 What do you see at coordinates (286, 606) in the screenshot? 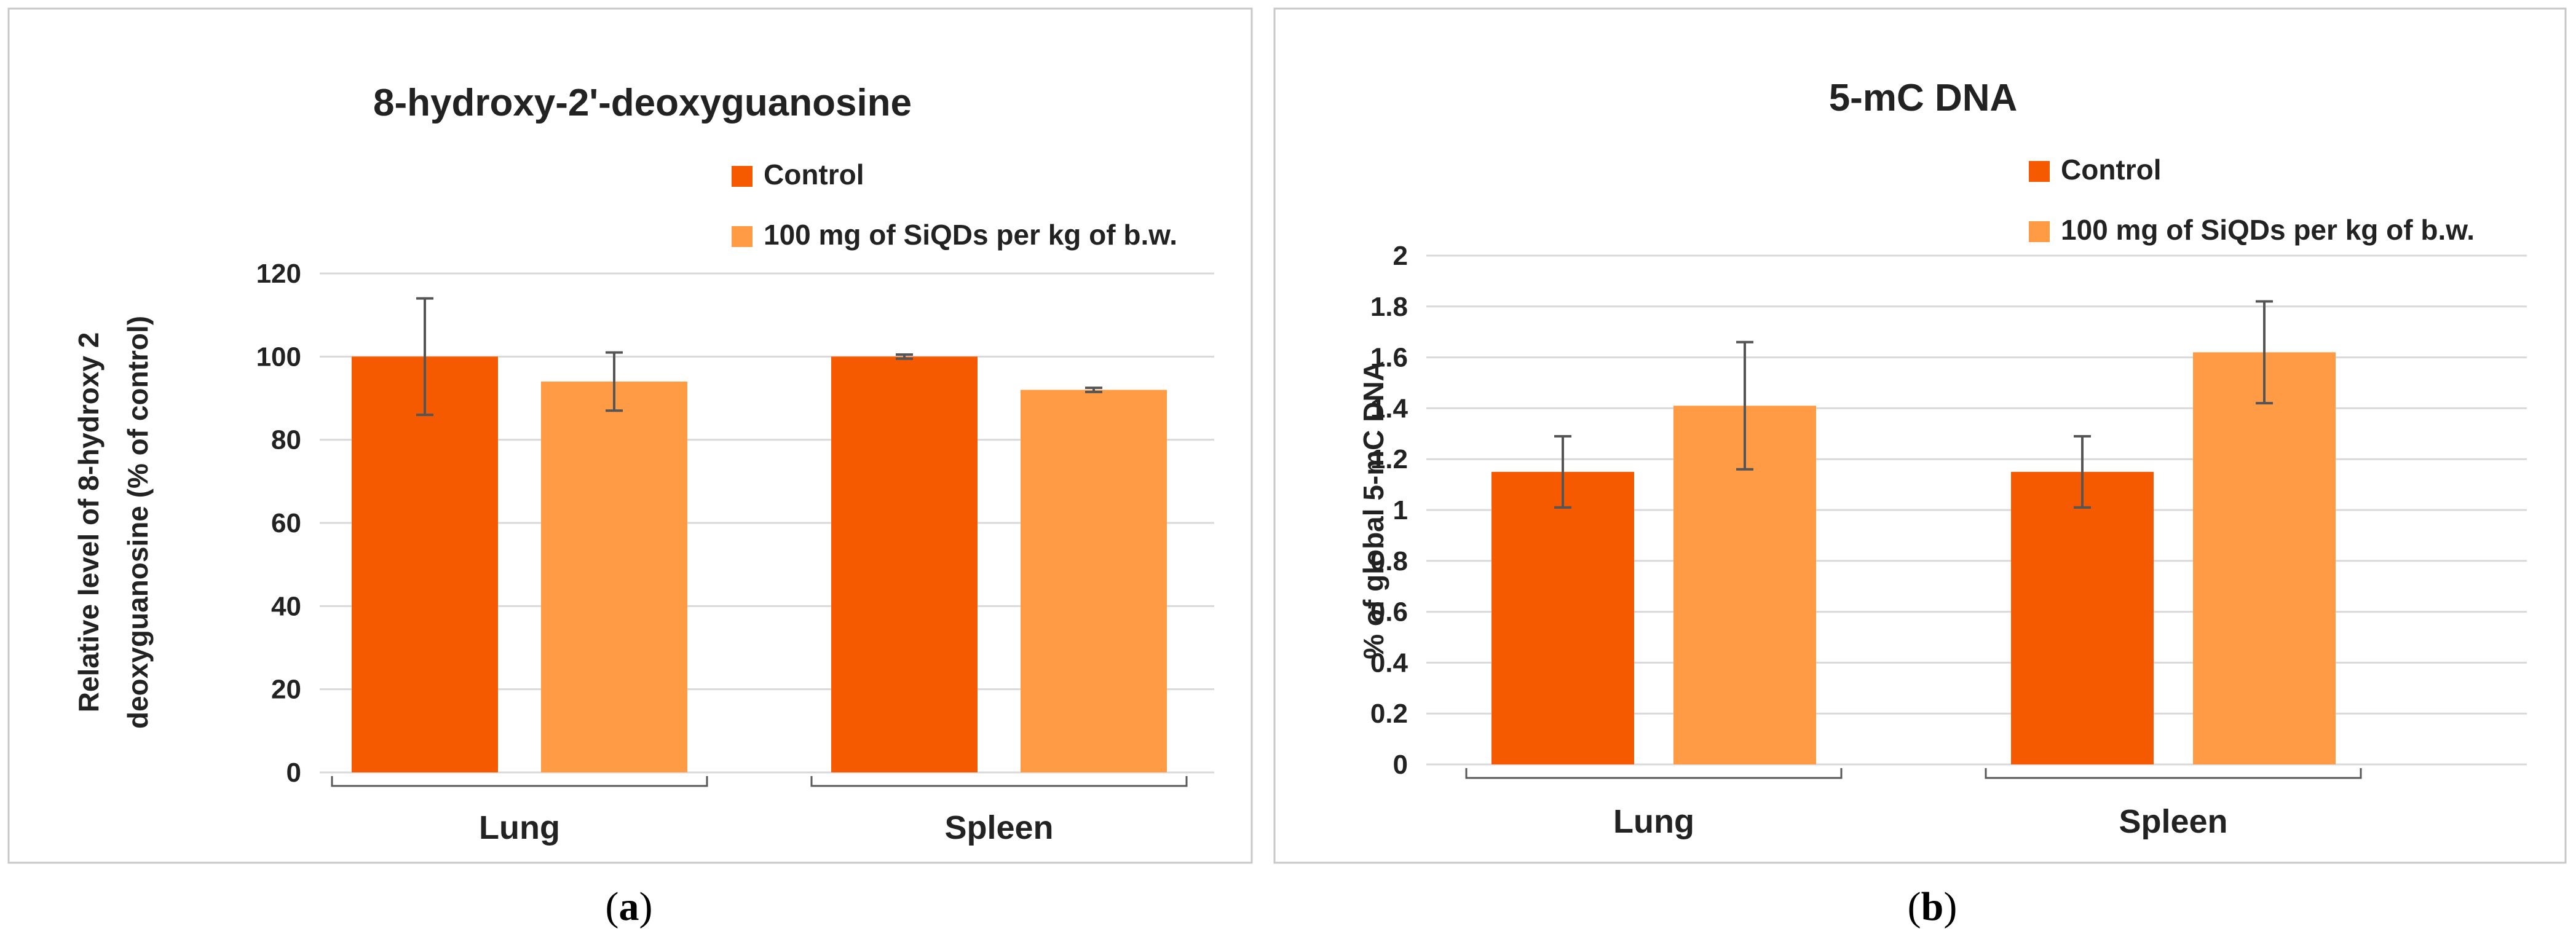
I see `y-tick-label: 40` at bounding box center [286, 606].